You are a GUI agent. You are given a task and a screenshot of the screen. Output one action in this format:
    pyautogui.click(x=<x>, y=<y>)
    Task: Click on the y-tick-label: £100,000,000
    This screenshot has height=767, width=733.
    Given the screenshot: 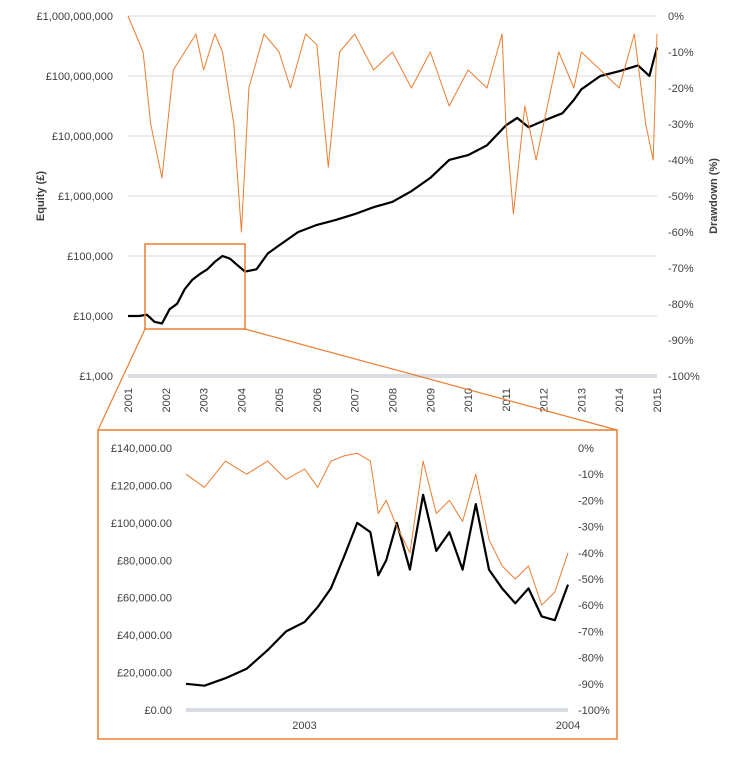 What is the action you would take?
    pyautogui.click(x=79, y=77)
    